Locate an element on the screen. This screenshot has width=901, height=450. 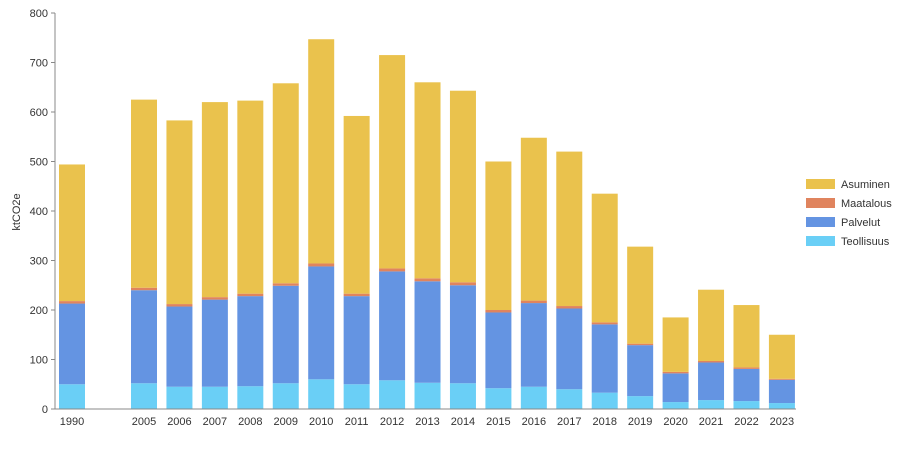
bar-stack-2022 is located at coordinates (746, 357).